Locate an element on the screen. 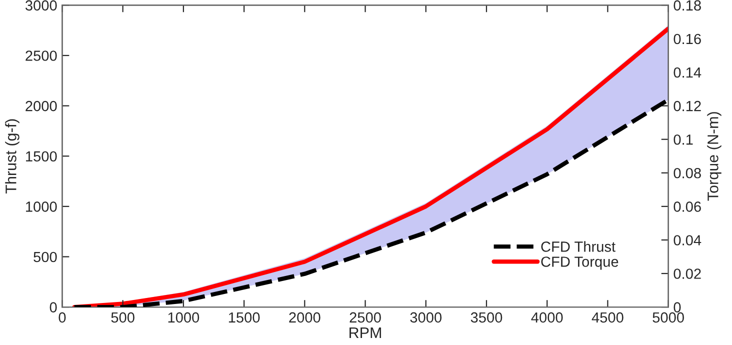 The image size is (732, 345). x-tick-label: 5000 is located at coordinates (668, 317).